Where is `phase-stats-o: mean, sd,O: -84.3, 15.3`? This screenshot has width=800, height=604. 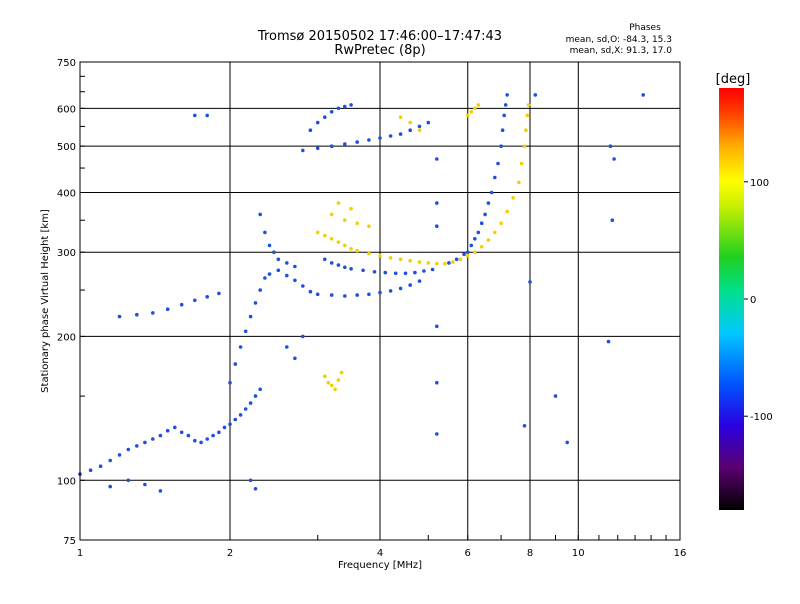 phase-stats-o: mean, sd,O: -84.3, 15.3 is located at coordinates (619, 40).